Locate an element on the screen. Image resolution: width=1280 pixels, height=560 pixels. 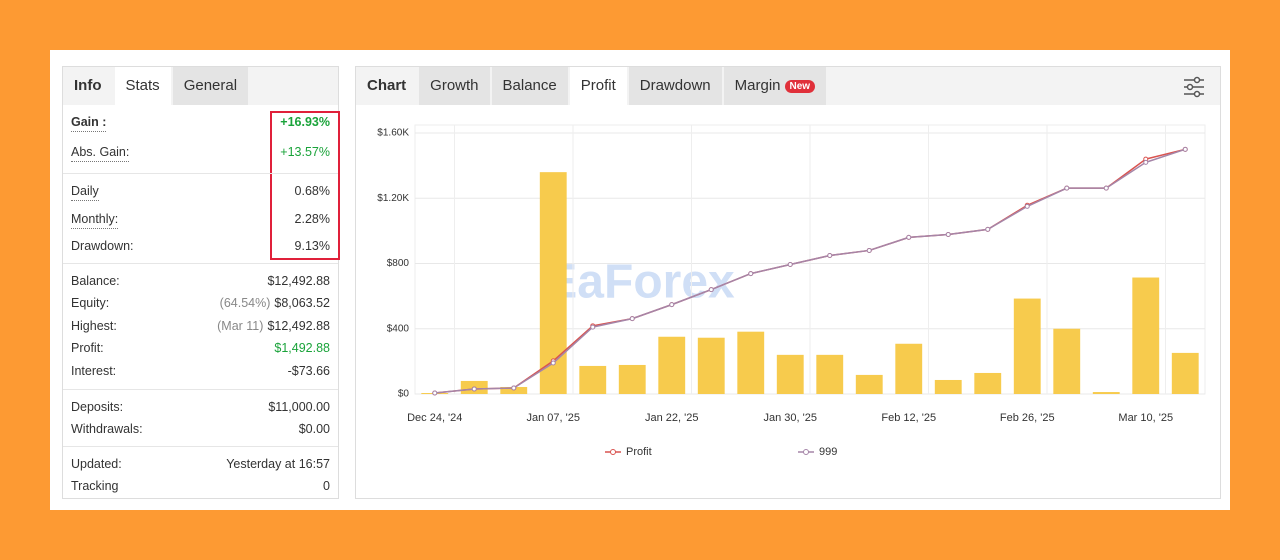
stat-value-group: +13.57% is located at coordinates (305, 152).